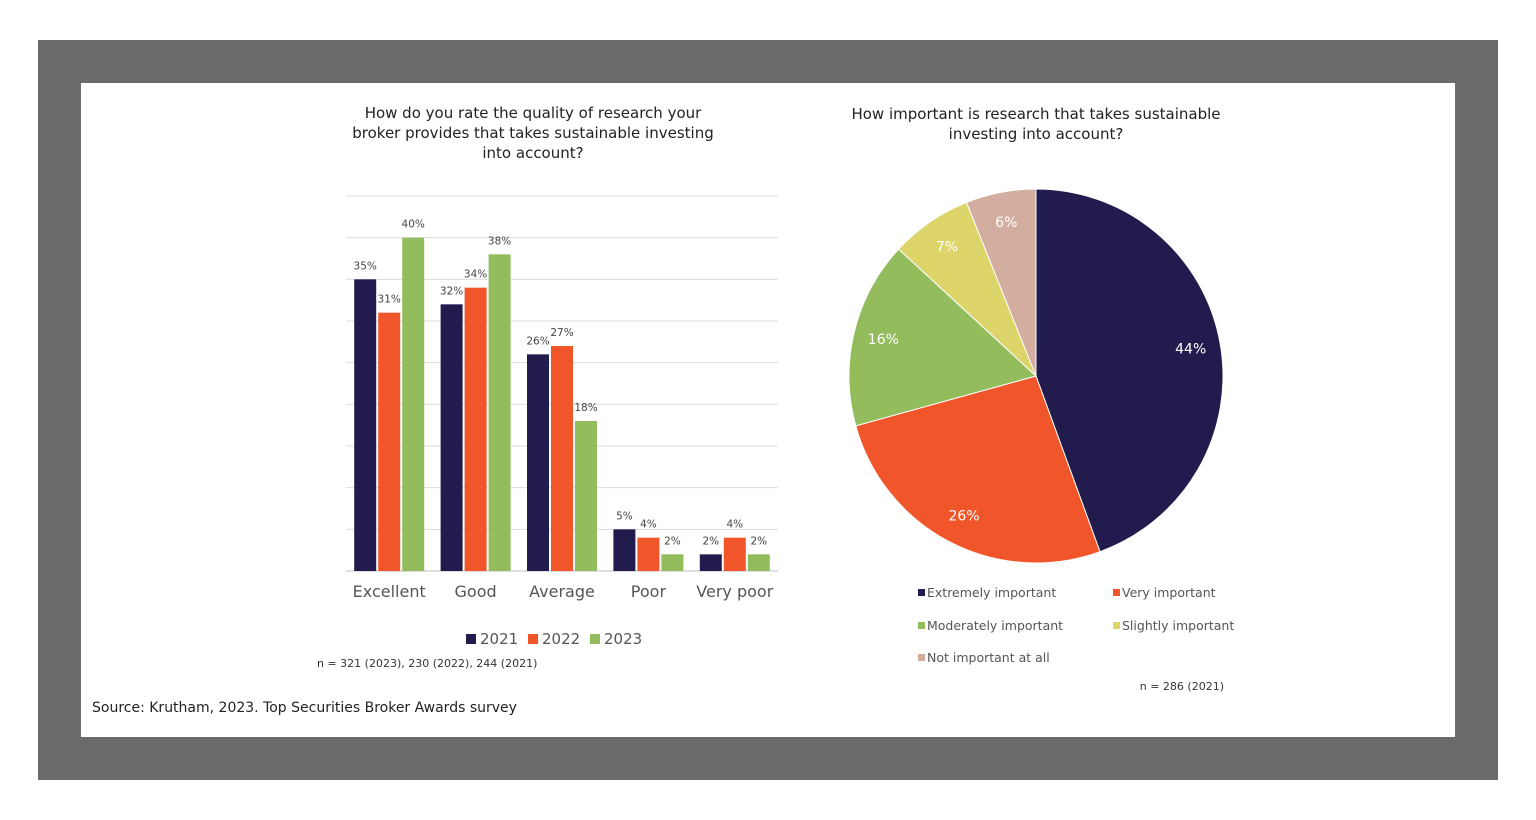 The width and height of the screenshot is (1536, 820). Describe the element at coordinates (649, 591) in the screenshot. I see `bar-x-tick-poor: Poor` at that location.